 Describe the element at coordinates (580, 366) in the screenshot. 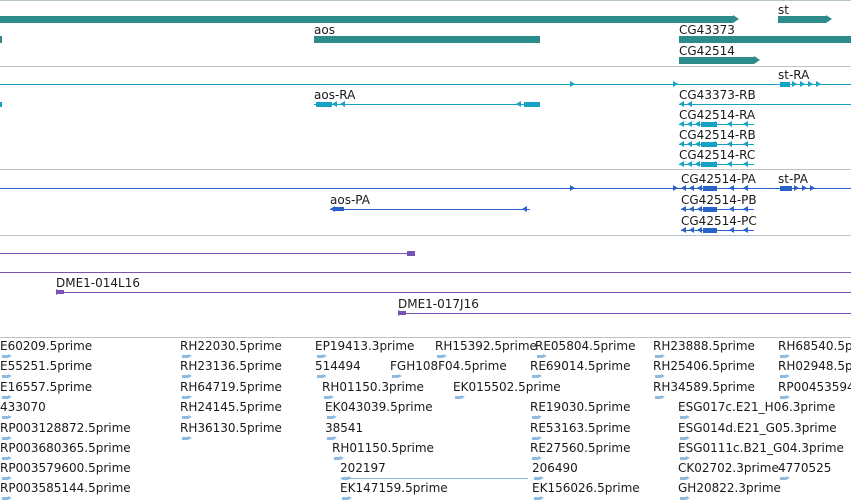

I see `est-label: RE69014.5prime` at that location.